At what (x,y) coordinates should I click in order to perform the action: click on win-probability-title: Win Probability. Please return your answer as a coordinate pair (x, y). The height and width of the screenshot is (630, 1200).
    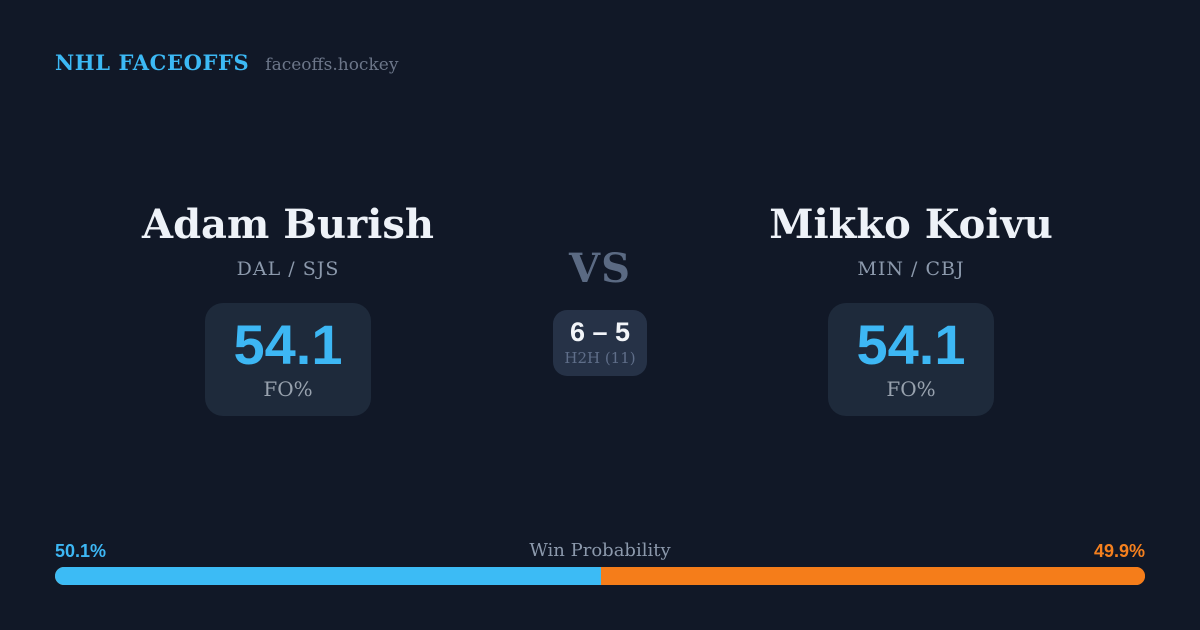
    Looking at the image, I should click on (600, 550).